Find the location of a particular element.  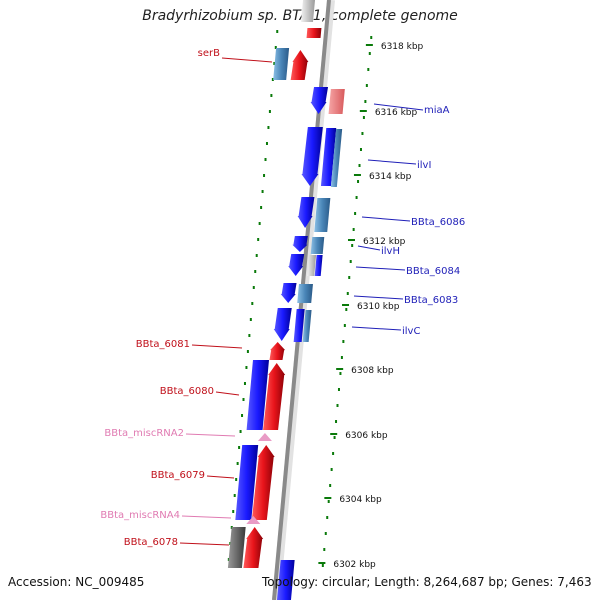

gene-label: ilvI is located at coordinates (424, 165).